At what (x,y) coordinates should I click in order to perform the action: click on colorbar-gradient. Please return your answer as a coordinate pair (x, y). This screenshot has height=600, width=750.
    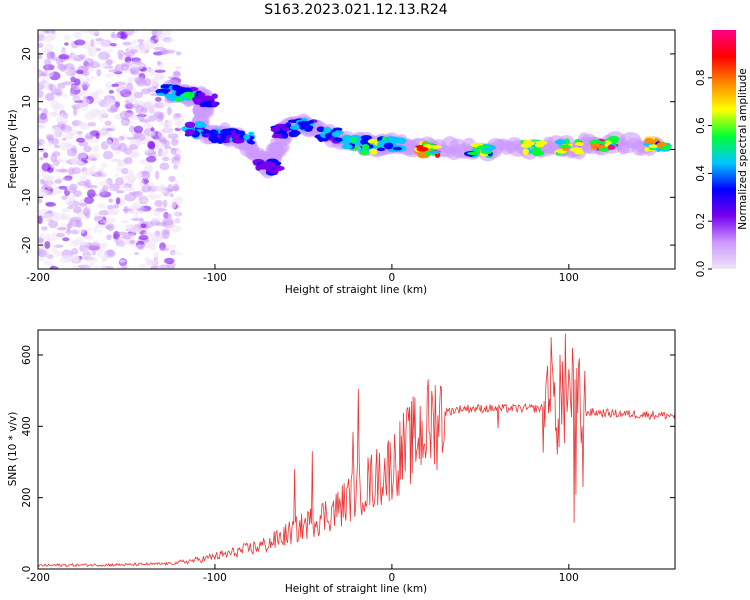
    Looking at the image, I should click on (724, 149).